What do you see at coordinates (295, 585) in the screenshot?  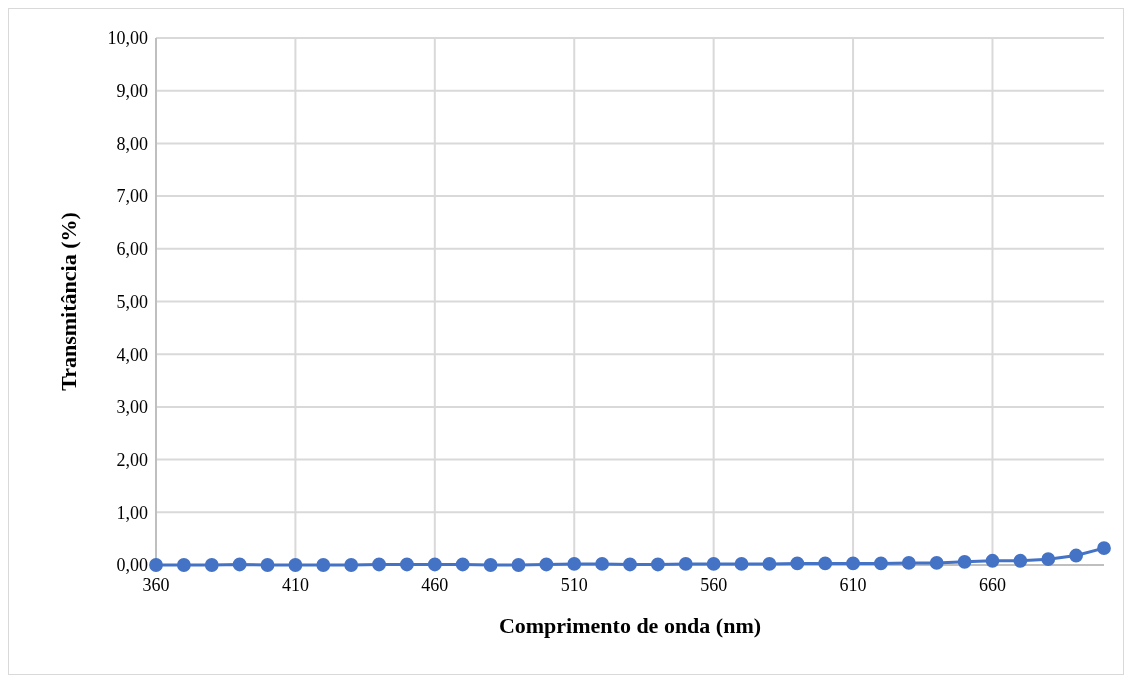 I see `x-tick-label: 410` at bounding box center [295, 585].